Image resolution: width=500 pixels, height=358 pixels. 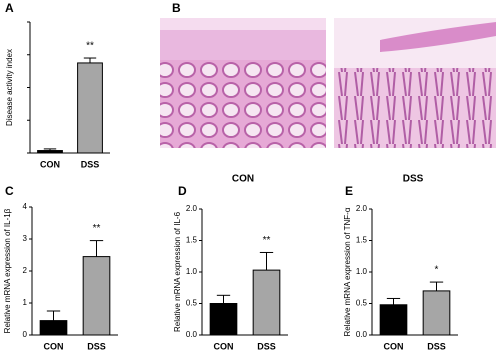 What do you see at coordinates (349, 191) in the screenshot?
I see `panel-letter: E` at bounding box center [349, 191].